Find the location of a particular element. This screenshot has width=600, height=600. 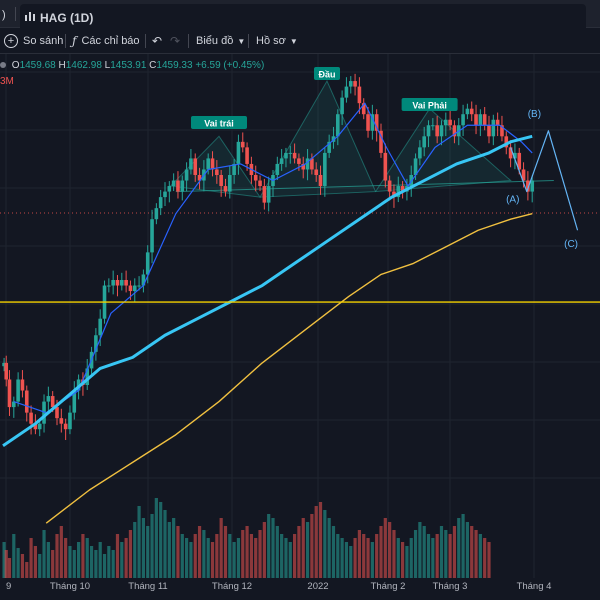

compare-button: + So sánh is located at coordinates (33, 41).